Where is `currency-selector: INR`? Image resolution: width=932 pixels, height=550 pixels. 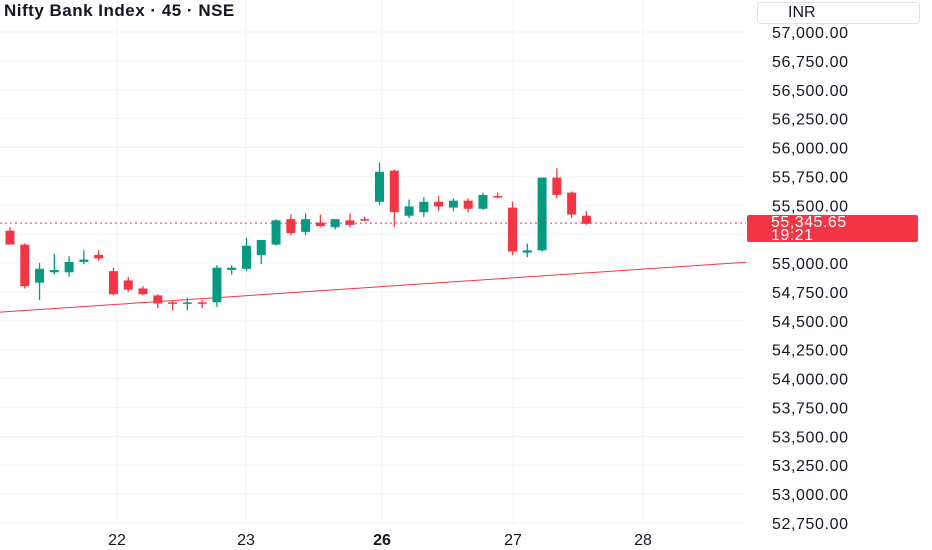
currency-selector: INR is located at coordinates (838, 13).